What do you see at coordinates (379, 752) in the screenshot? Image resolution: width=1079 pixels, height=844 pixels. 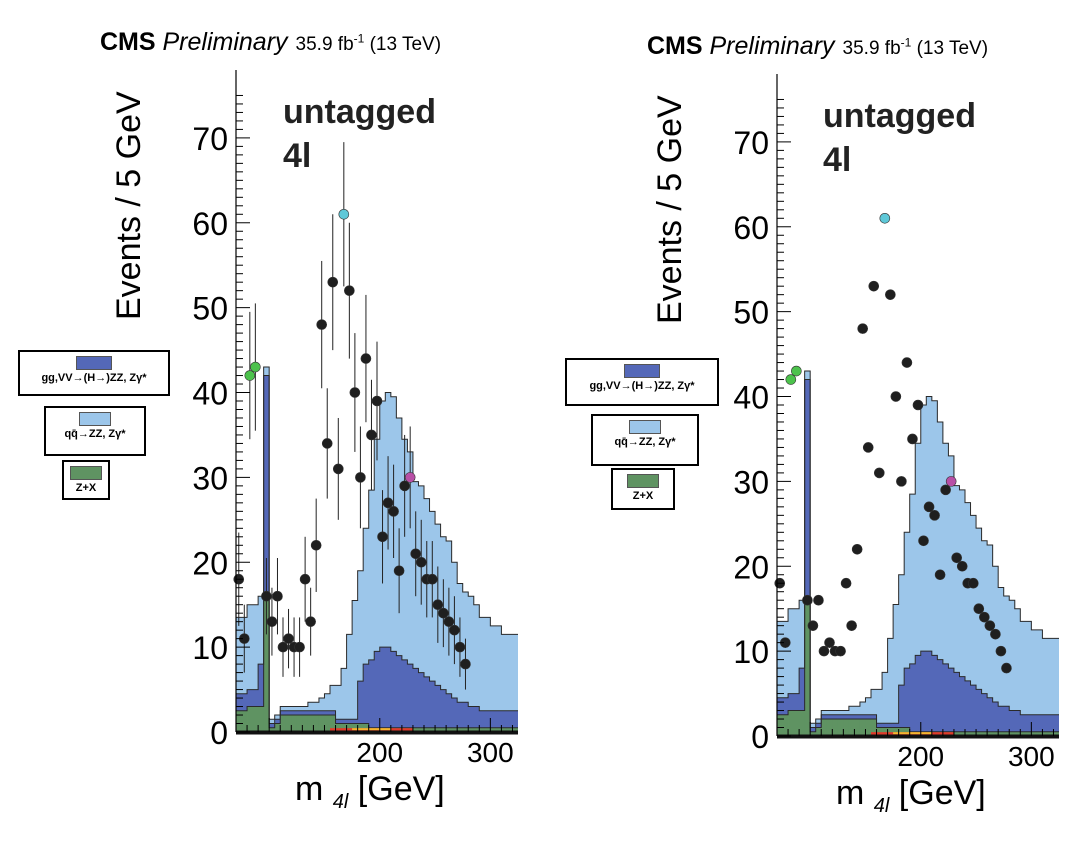 I see `x-tick-label: 200` at bounding box center [379, 752].